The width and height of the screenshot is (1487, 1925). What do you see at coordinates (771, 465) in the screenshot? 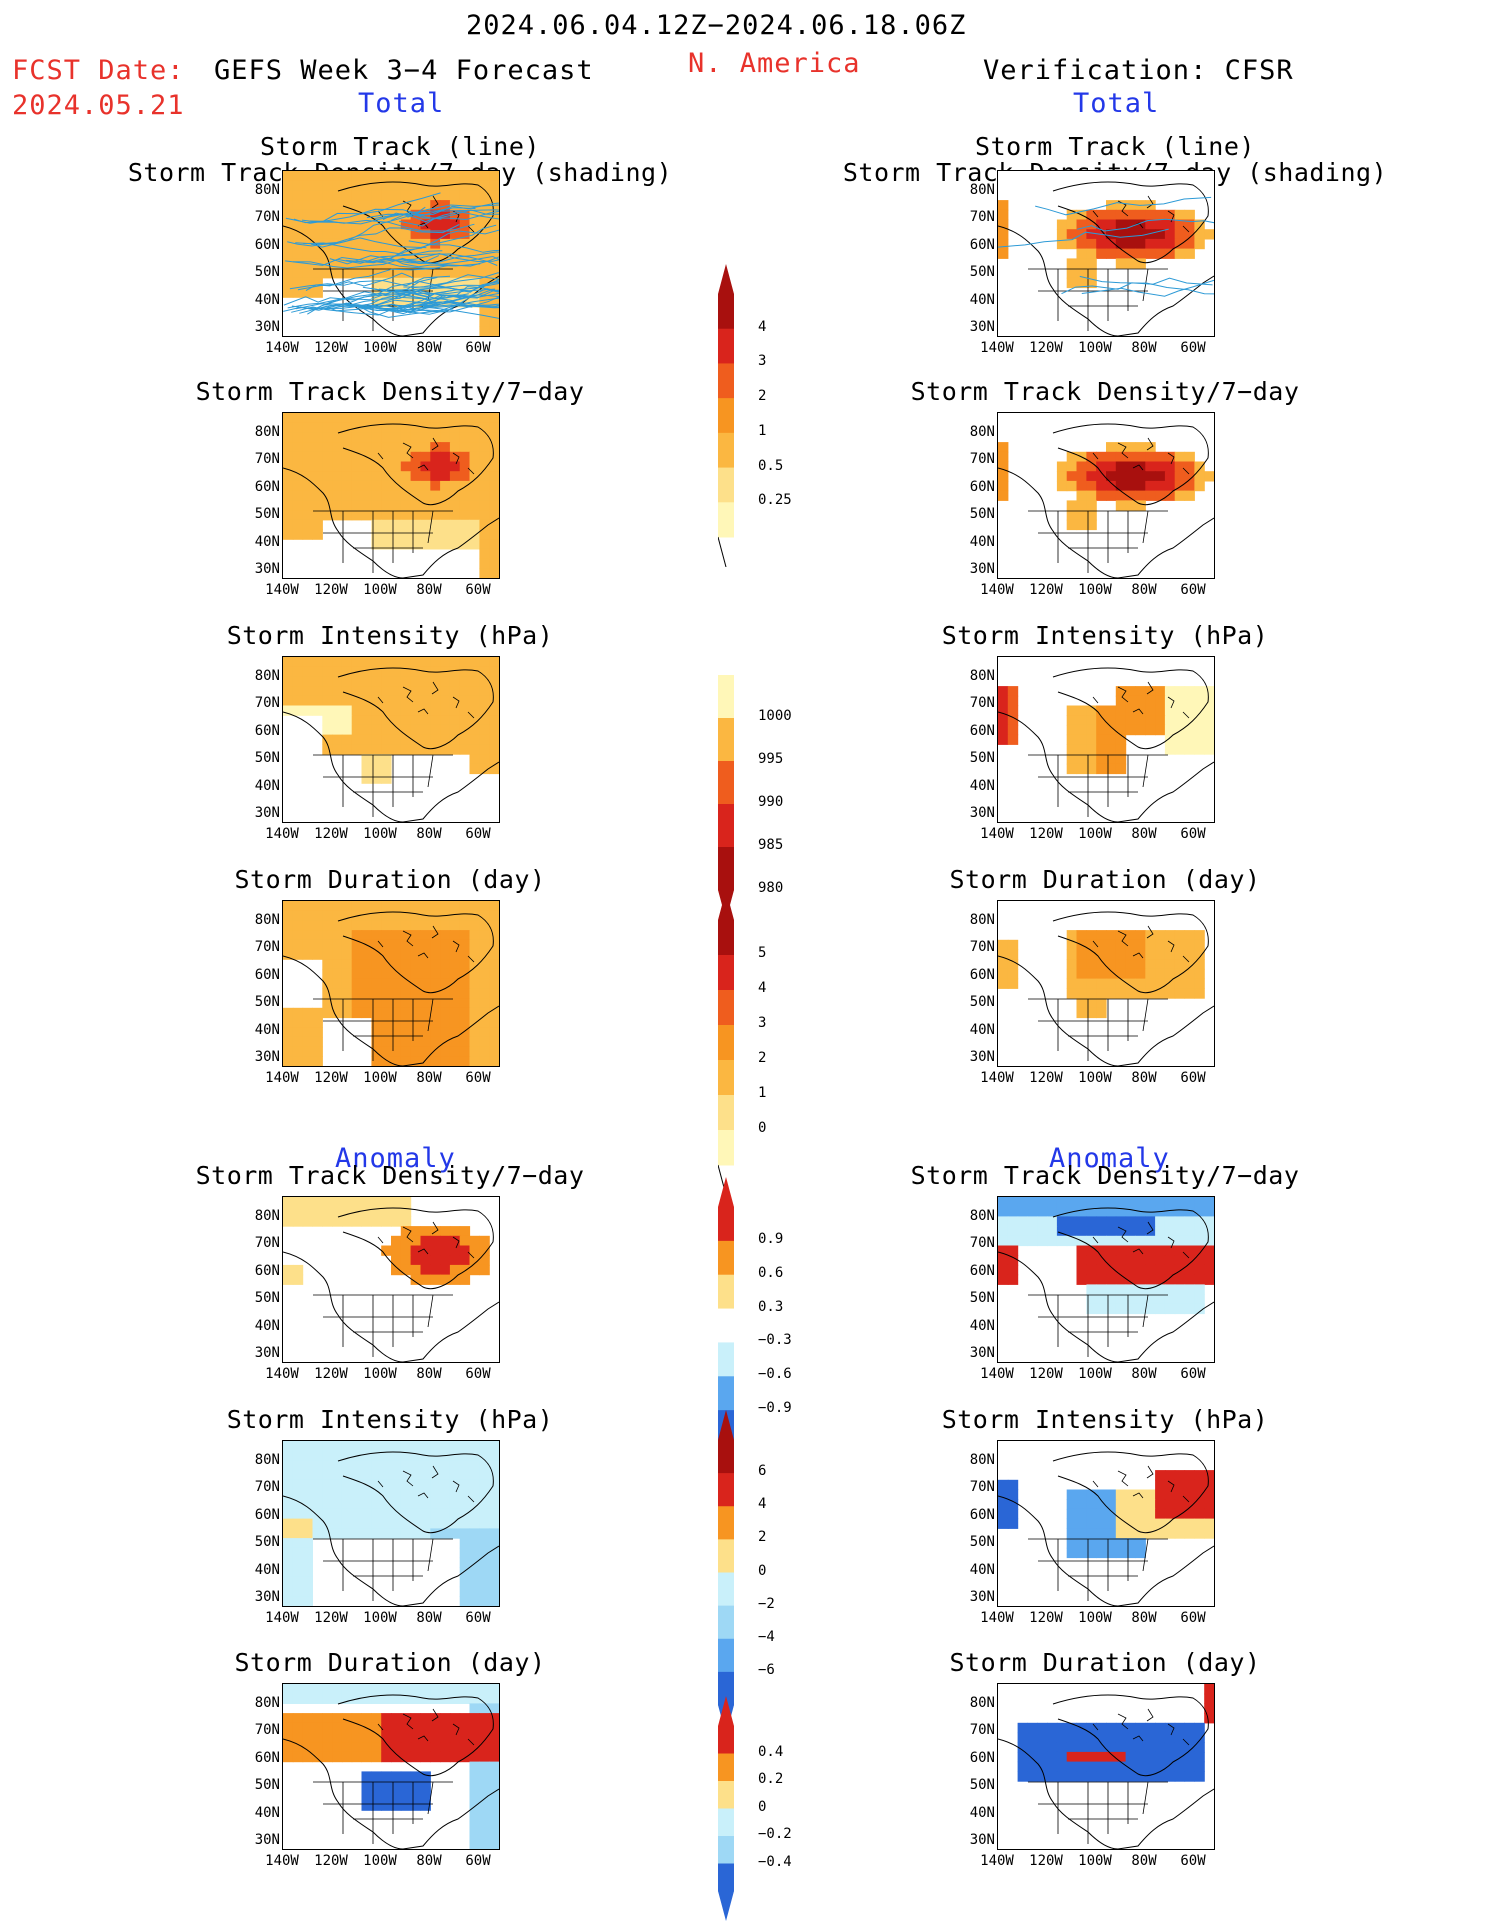
I see `colorbar-tick-label: 0.5` at bounding box center [771, 465].